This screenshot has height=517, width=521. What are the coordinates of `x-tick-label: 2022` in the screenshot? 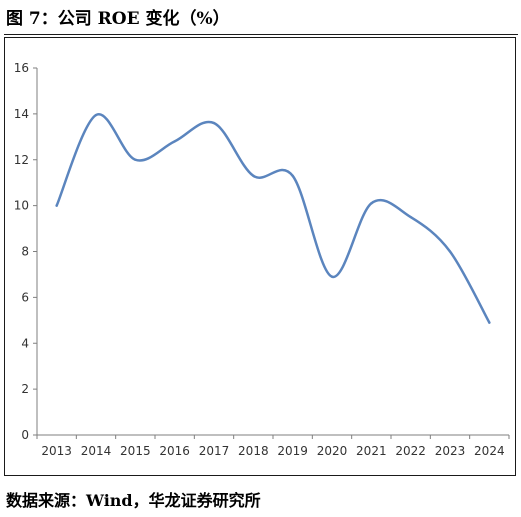 It's located at (410, 451).